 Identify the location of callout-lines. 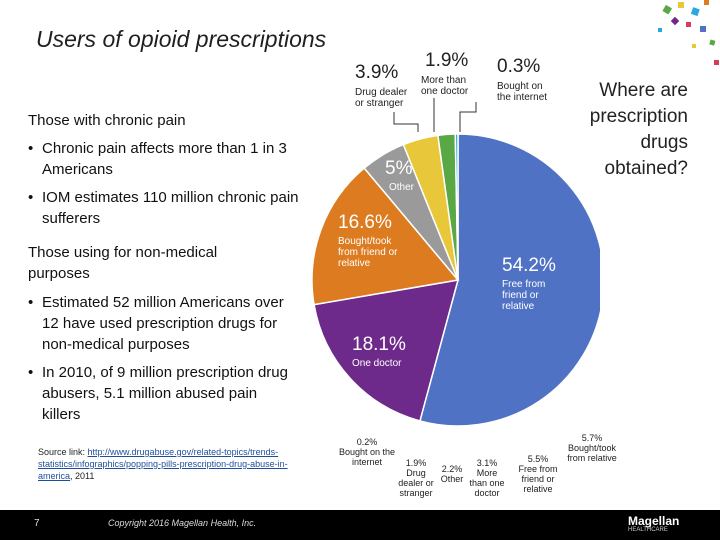
(435, 115).